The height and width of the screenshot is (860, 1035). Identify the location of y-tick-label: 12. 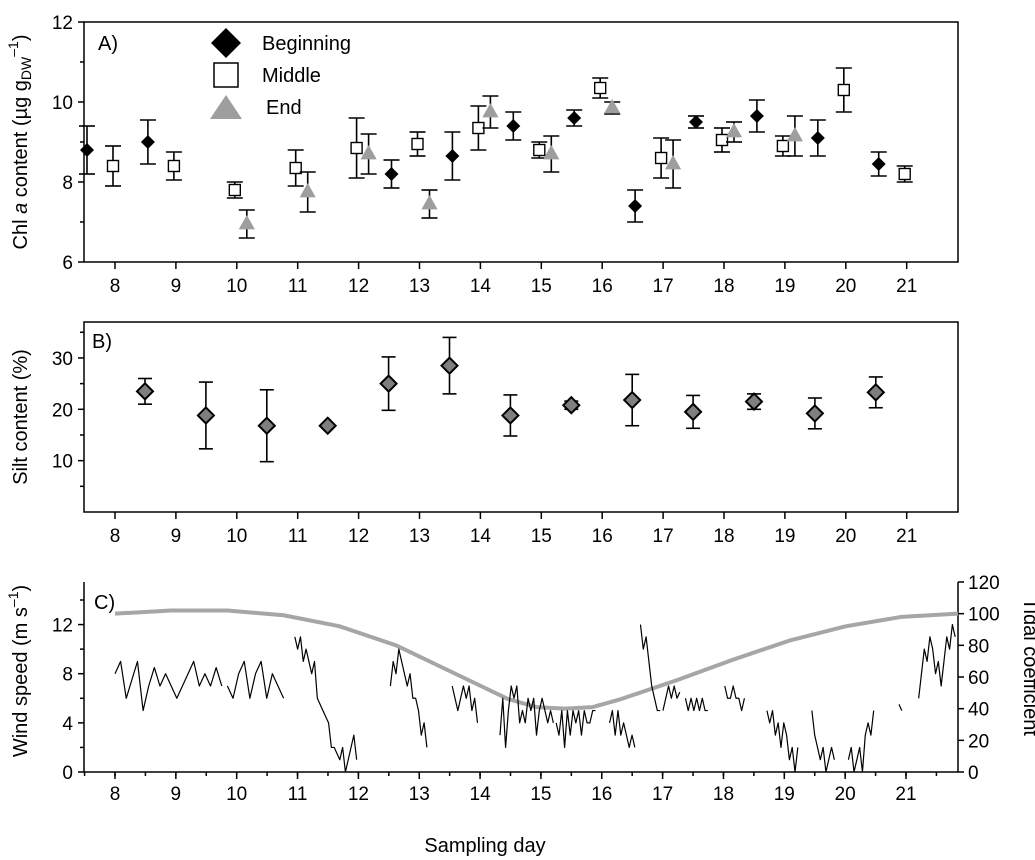
(62, 23).